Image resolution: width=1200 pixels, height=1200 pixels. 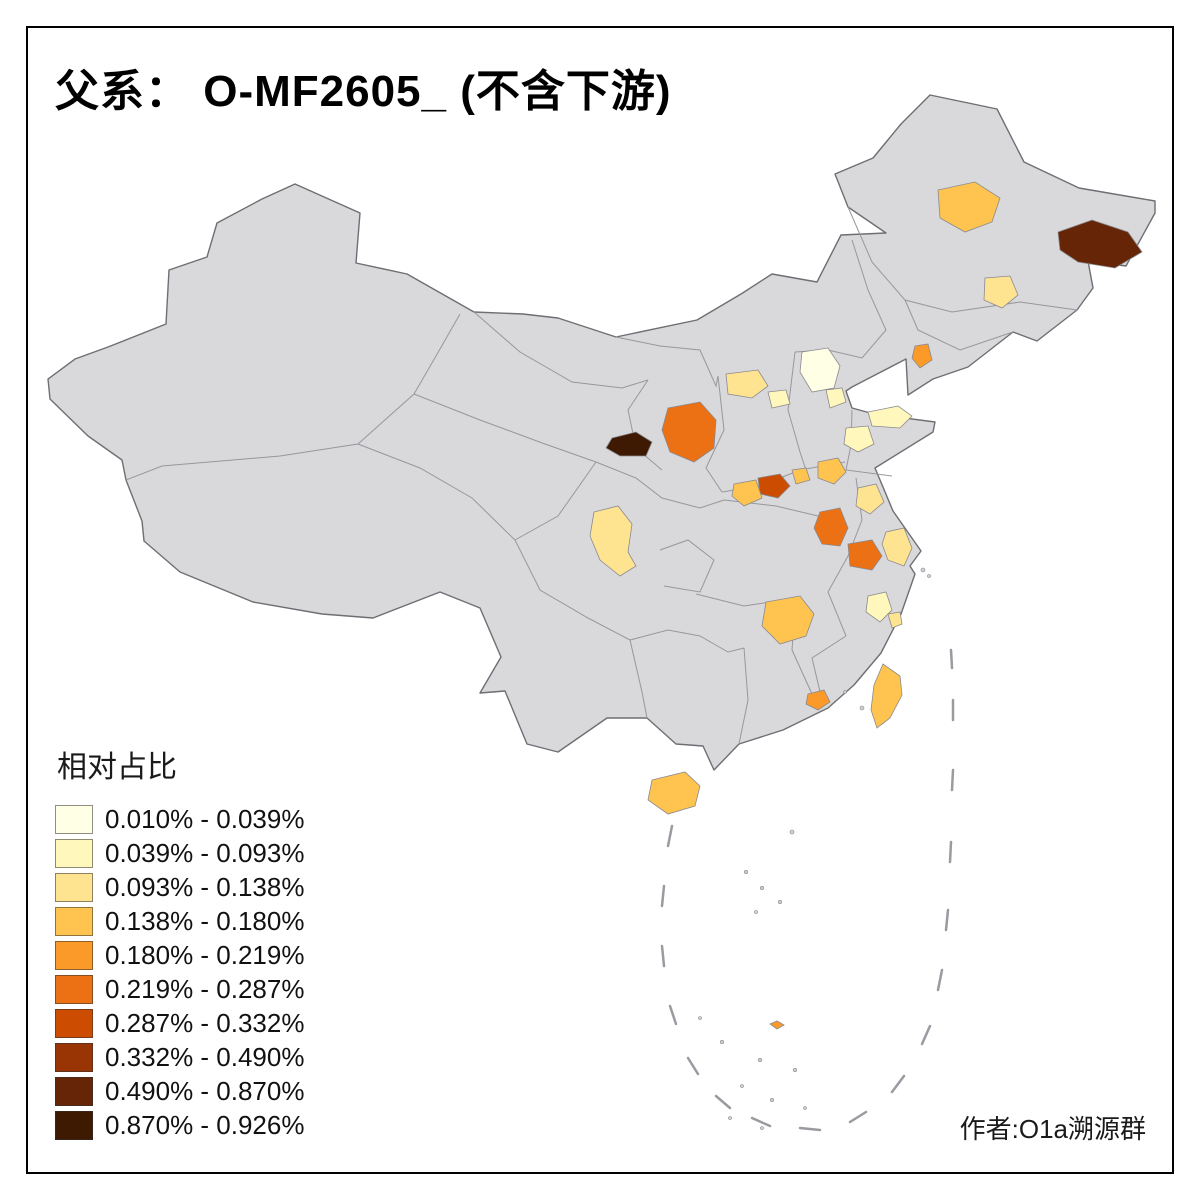 What do you see at coordinates (205, 920) in the screenshot?
I see `legend-range-label: 0.138% - 0.180%` at bounding box center [205, 920].